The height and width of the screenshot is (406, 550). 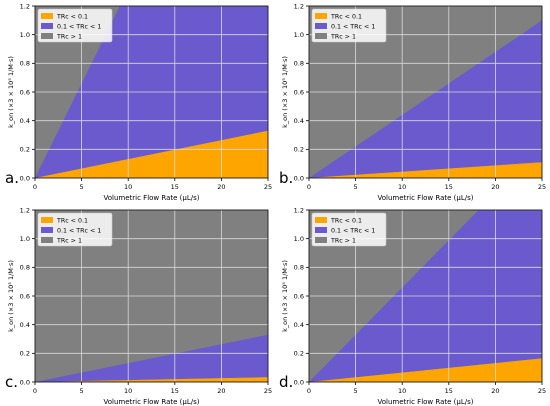 What do you see at coordinates (151, 358) in the screenshot?
I see `region-trc-mid` at bounding box center [151, 358].